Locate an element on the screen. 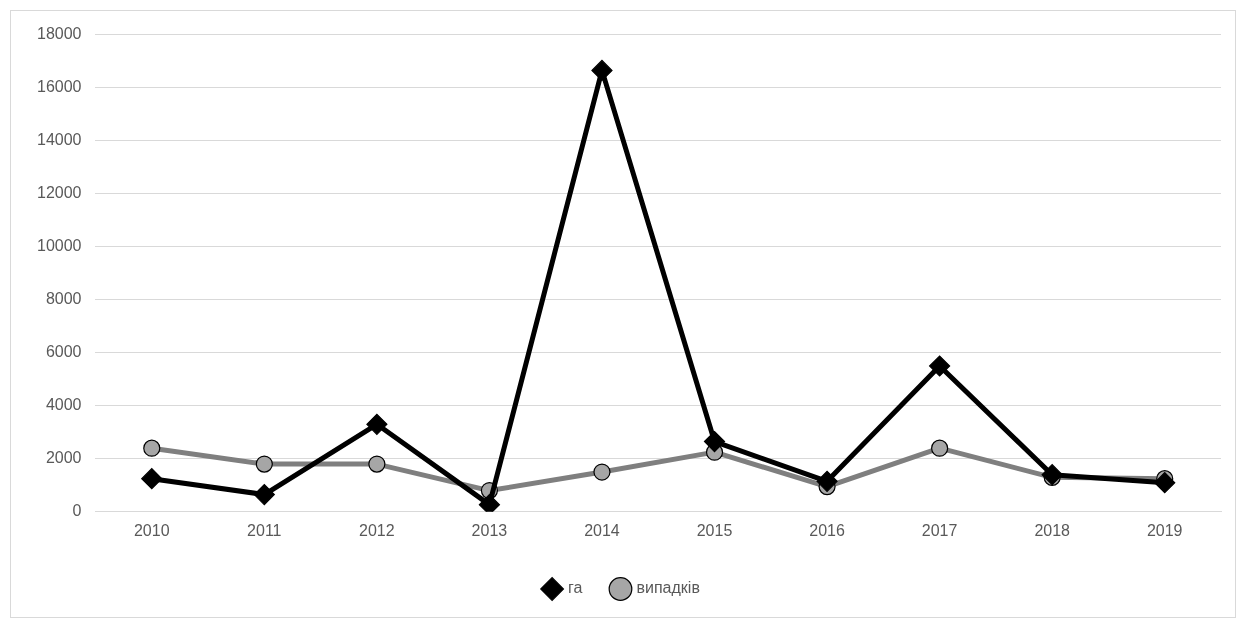 This screenshot has width=1240, height=622. legend-label: га is located at coordinates (575, 588).